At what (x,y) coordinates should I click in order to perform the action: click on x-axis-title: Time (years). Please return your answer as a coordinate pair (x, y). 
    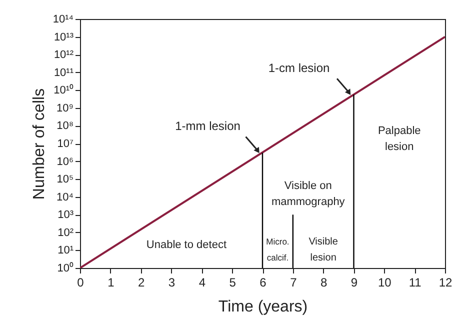
    Looking at the image, I should click on (263, 307).